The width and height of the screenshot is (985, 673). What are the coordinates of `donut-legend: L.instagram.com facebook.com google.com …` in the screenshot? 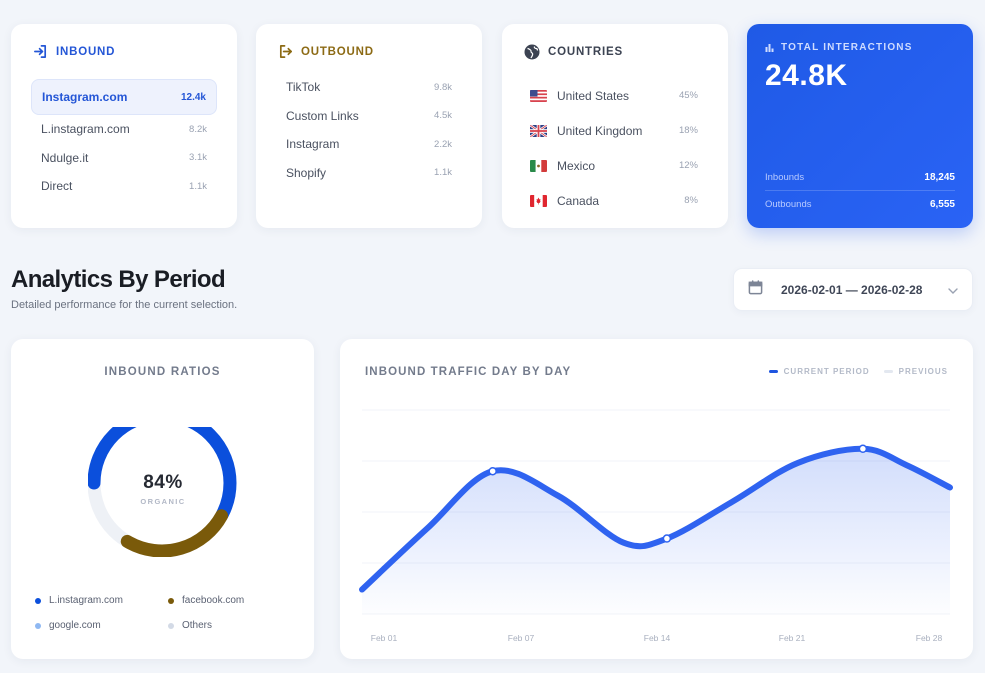 It's located at (170, 613).